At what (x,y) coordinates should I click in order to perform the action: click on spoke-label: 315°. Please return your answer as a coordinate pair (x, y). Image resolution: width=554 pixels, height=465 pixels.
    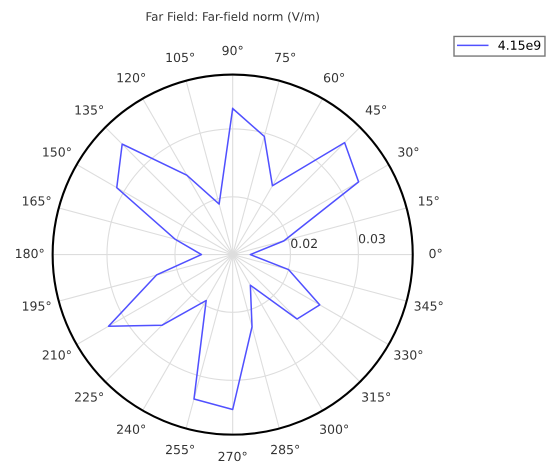
    Looking at the image, I should click on (376, 397).